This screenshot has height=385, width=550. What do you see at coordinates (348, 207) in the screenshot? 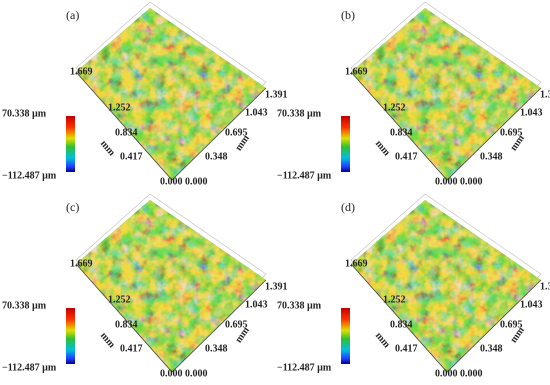
I see `panel-label: (d)` at bounding box center [348, 207].